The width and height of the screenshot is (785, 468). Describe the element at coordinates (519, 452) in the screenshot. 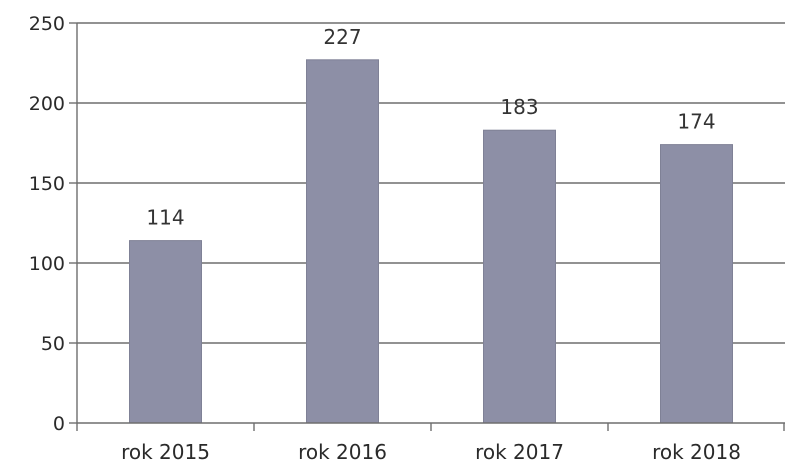

I see `x-tick-label-2017: rok 2017` at that location.